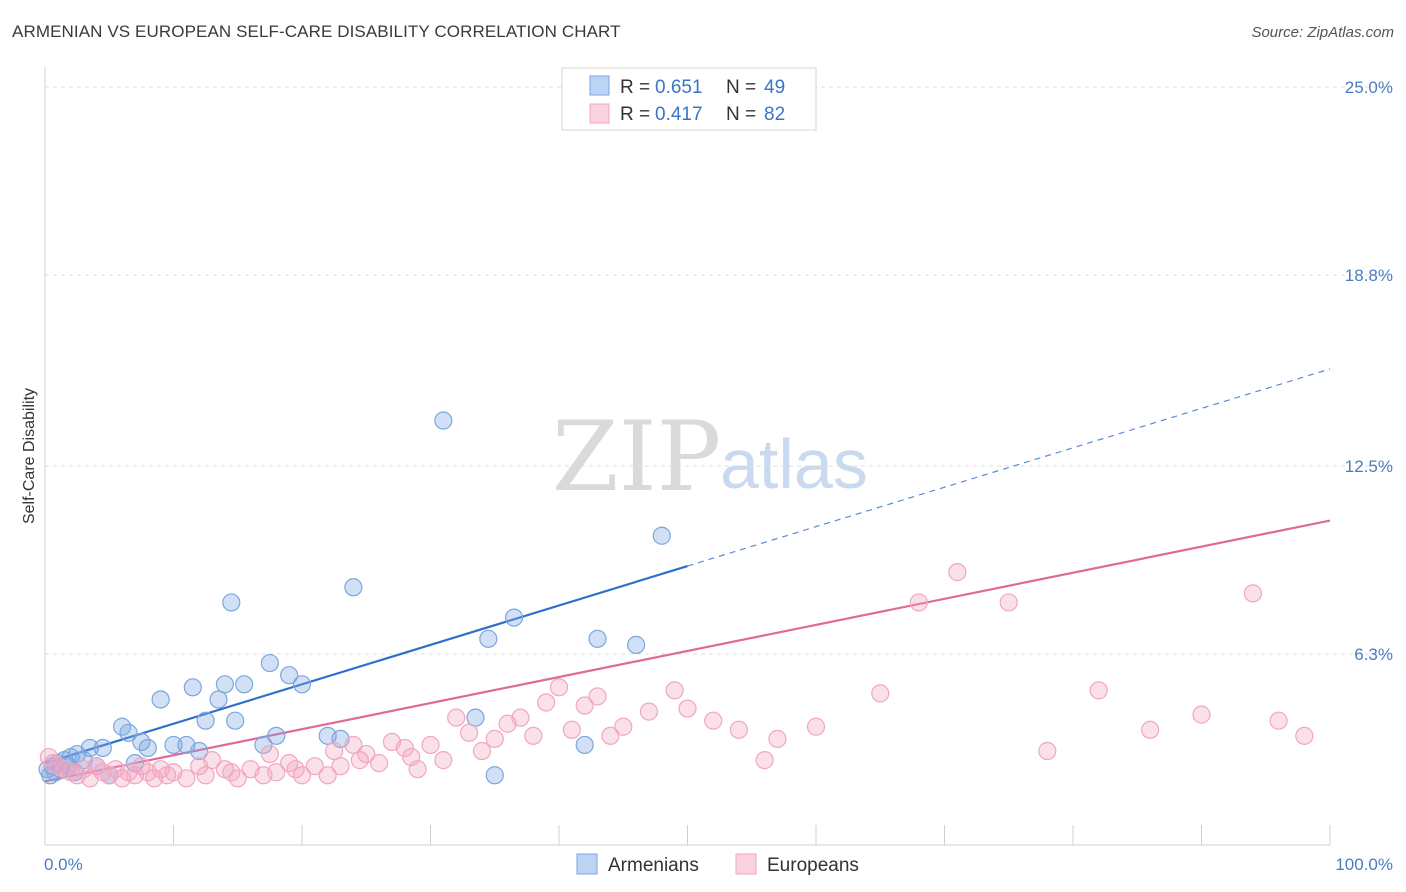  I want to click on bottom-legend: Armenians Europeans, so click(717, 864).